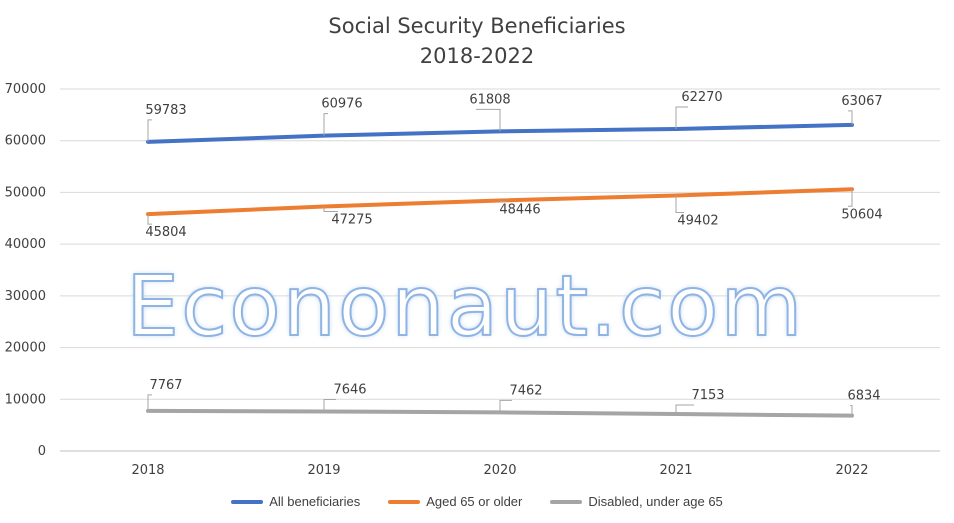  I want to click on y-tick-label: 70000, so click(25, 89).